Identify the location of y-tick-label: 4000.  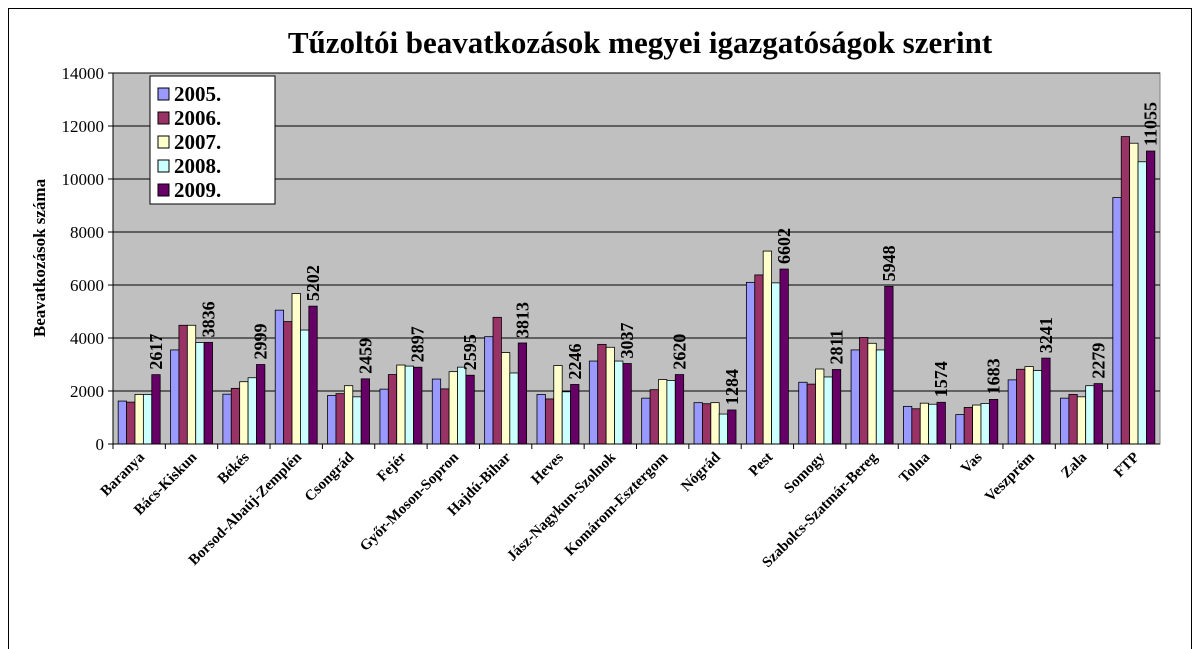
(87, 338).